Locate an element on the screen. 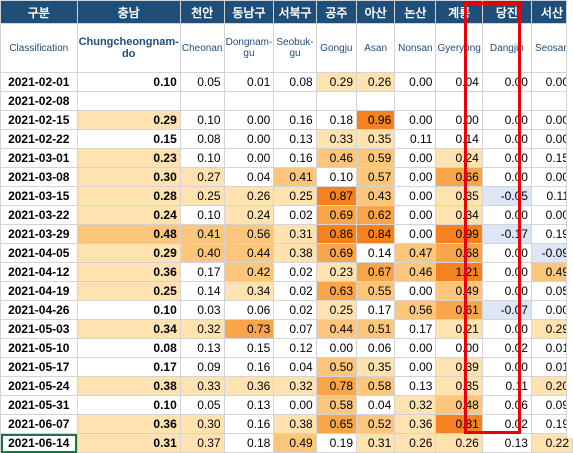 The image size is (573, 453). value-cell: 0.32 is located at coordinates (202, 329).